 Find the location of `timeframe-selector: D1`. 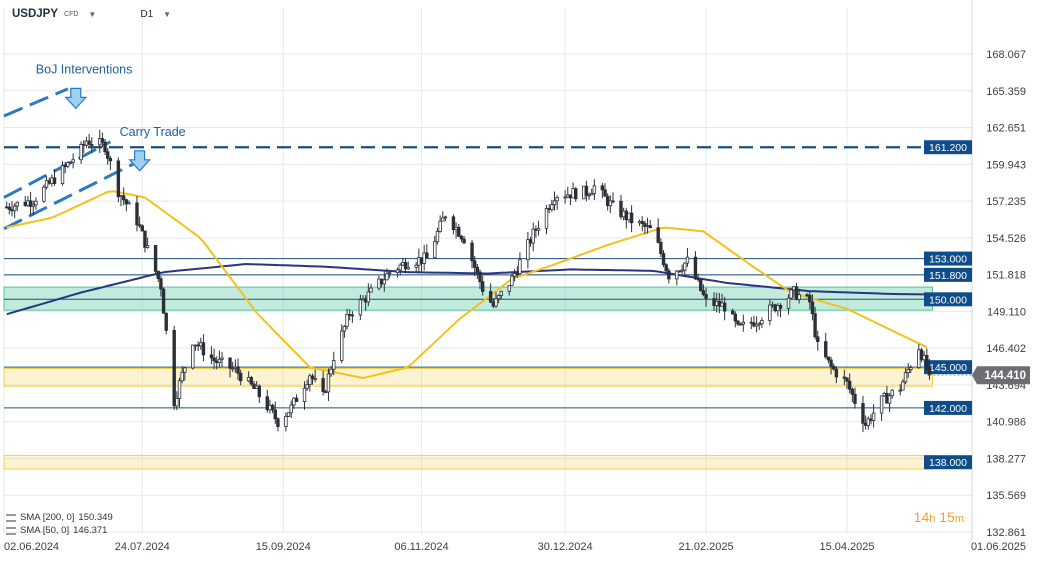

timeframe-selector: D1 is located at coordinates (147, 14).